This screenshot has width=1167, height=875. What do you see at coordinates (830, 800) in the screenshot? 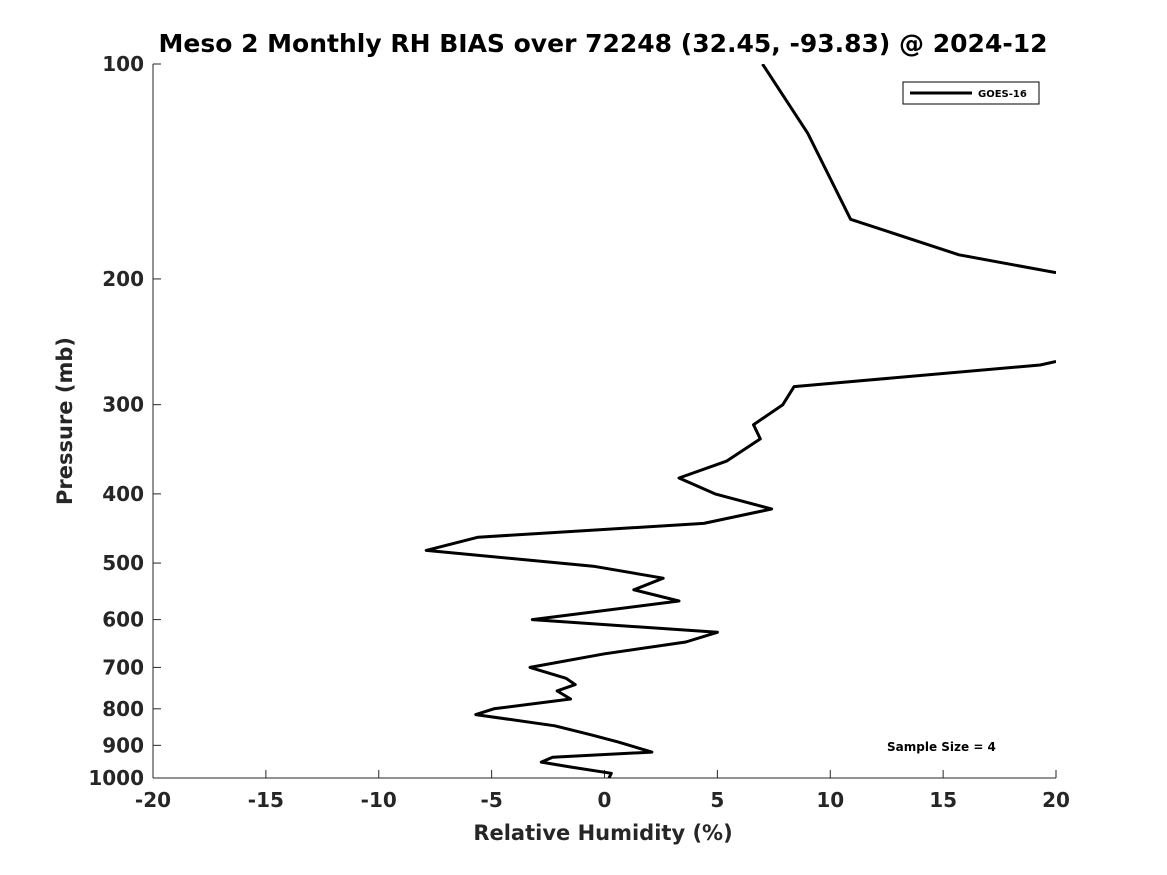
I see `x-tick-label: 10` at bounding box center [830, 800].